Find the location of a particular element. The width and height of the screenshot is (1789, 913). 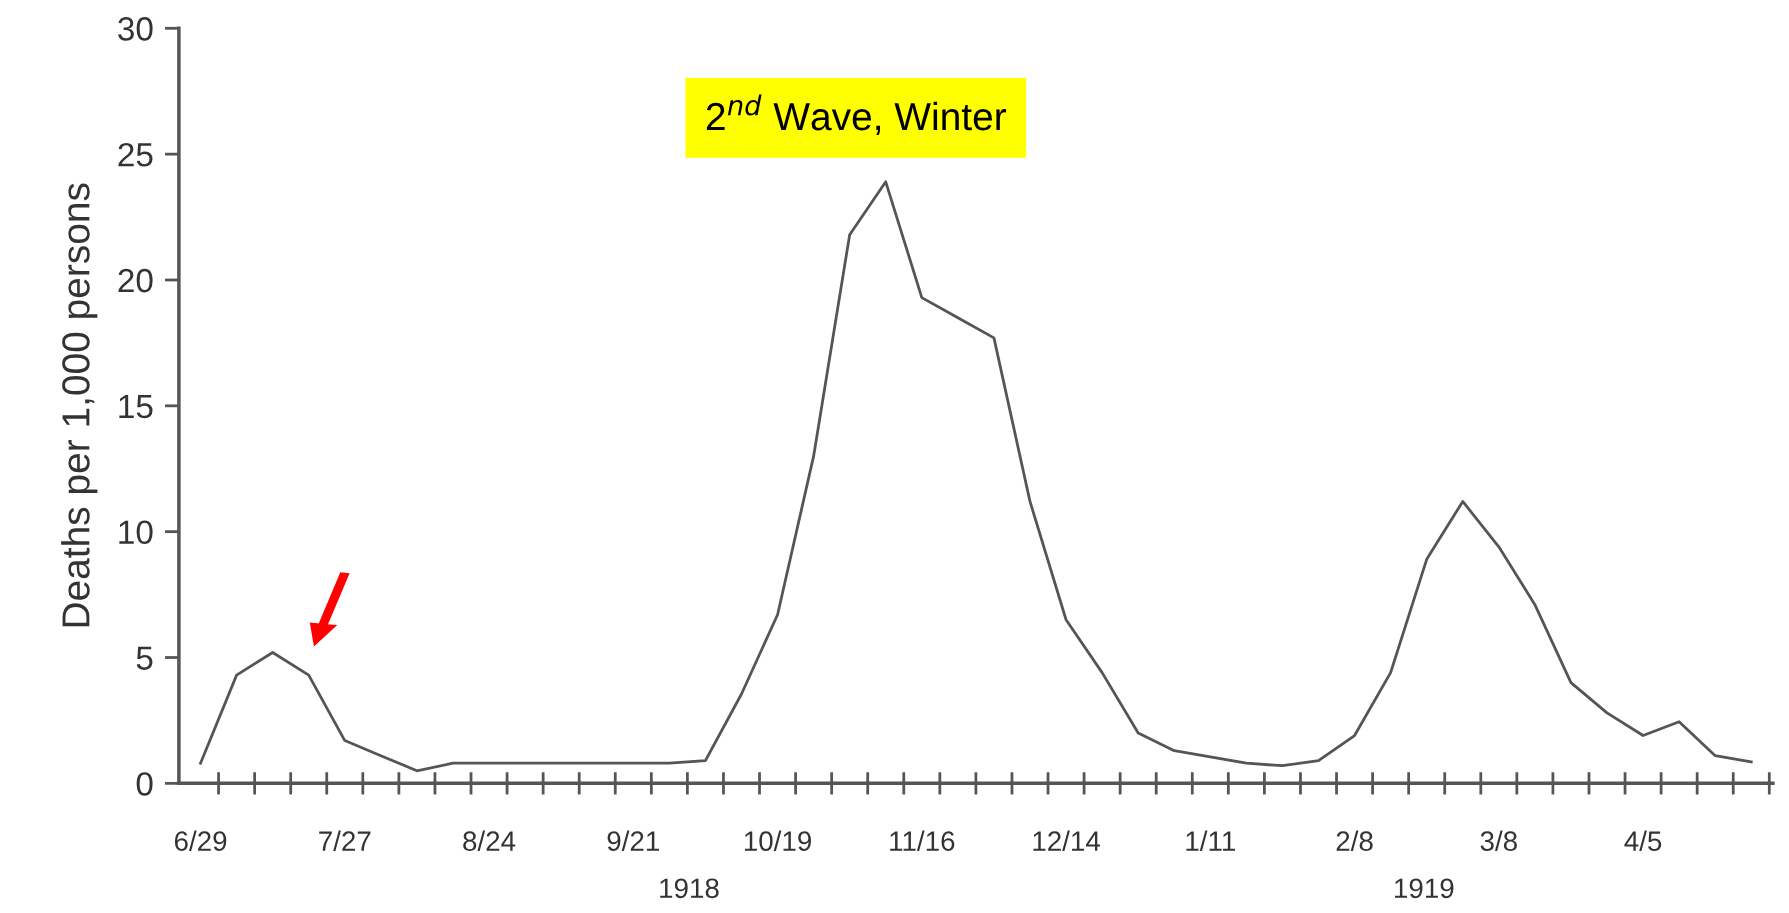

y-tick-label: 0 is located at coordinates (144, 784).